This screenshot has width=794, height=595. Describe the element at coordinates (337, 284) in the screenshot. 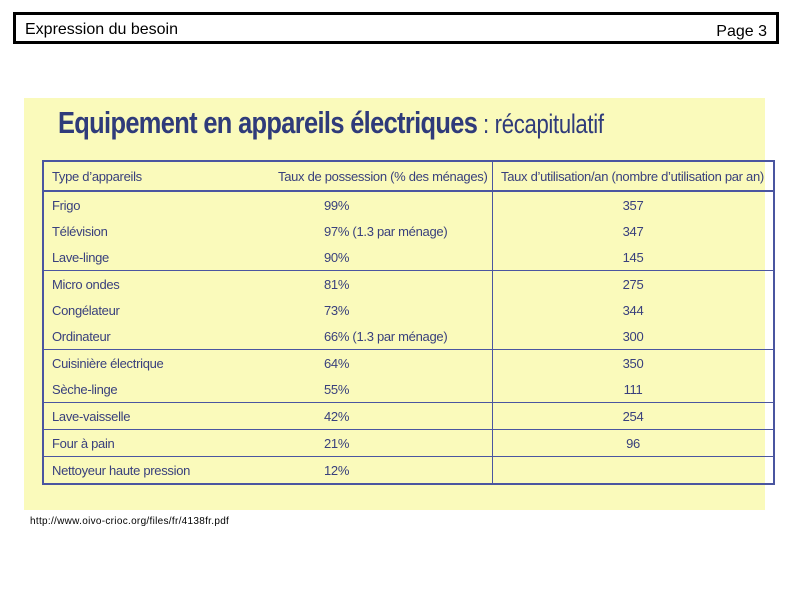

I see `cell-possession: 81%` at that location.